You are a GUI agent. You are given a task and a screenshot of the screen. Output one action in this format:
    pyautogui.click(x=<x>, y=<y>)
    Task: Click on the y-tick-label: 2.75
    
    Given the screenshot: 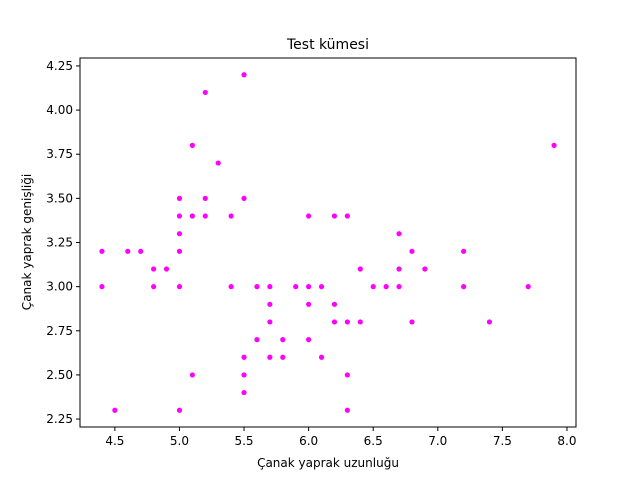 What is the action you would take?
    pyautogui.click(x=59, y=331)
    